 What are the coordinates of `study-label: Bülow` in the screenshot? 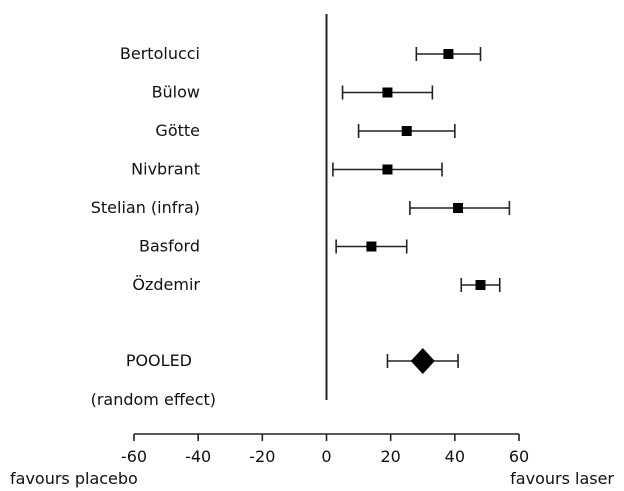 It's located at (176, 92).